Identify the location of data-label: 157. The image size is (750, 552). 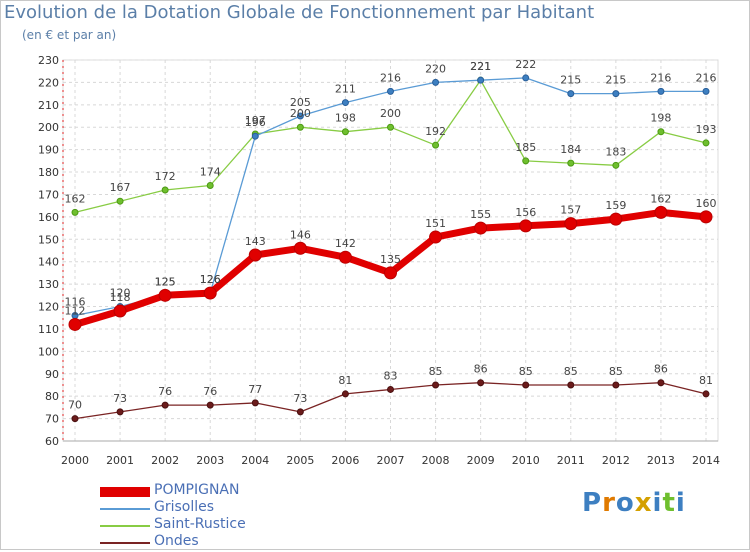
(570, 210).